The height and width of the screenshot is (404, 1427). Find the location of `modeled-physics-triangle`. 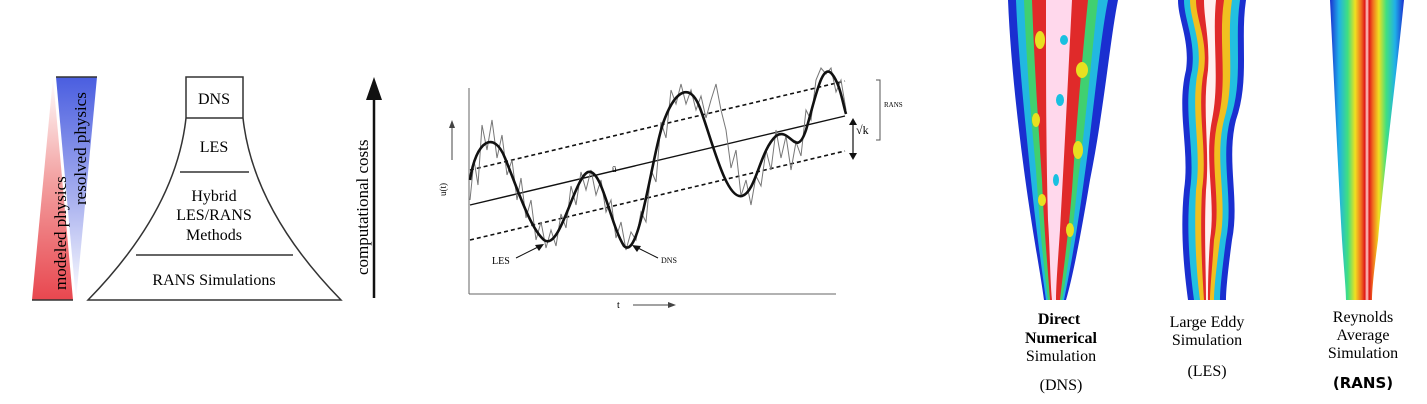

modeled-physics-triangle is located at coordinates (52, 188).